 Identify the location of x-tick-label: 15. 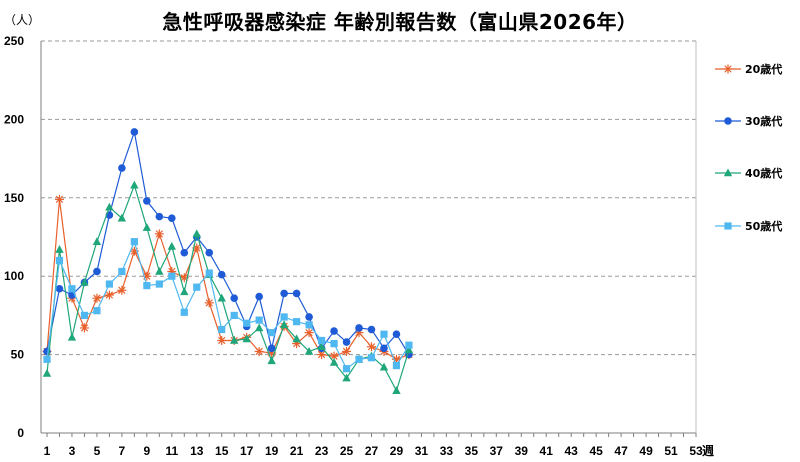
(222, 451).